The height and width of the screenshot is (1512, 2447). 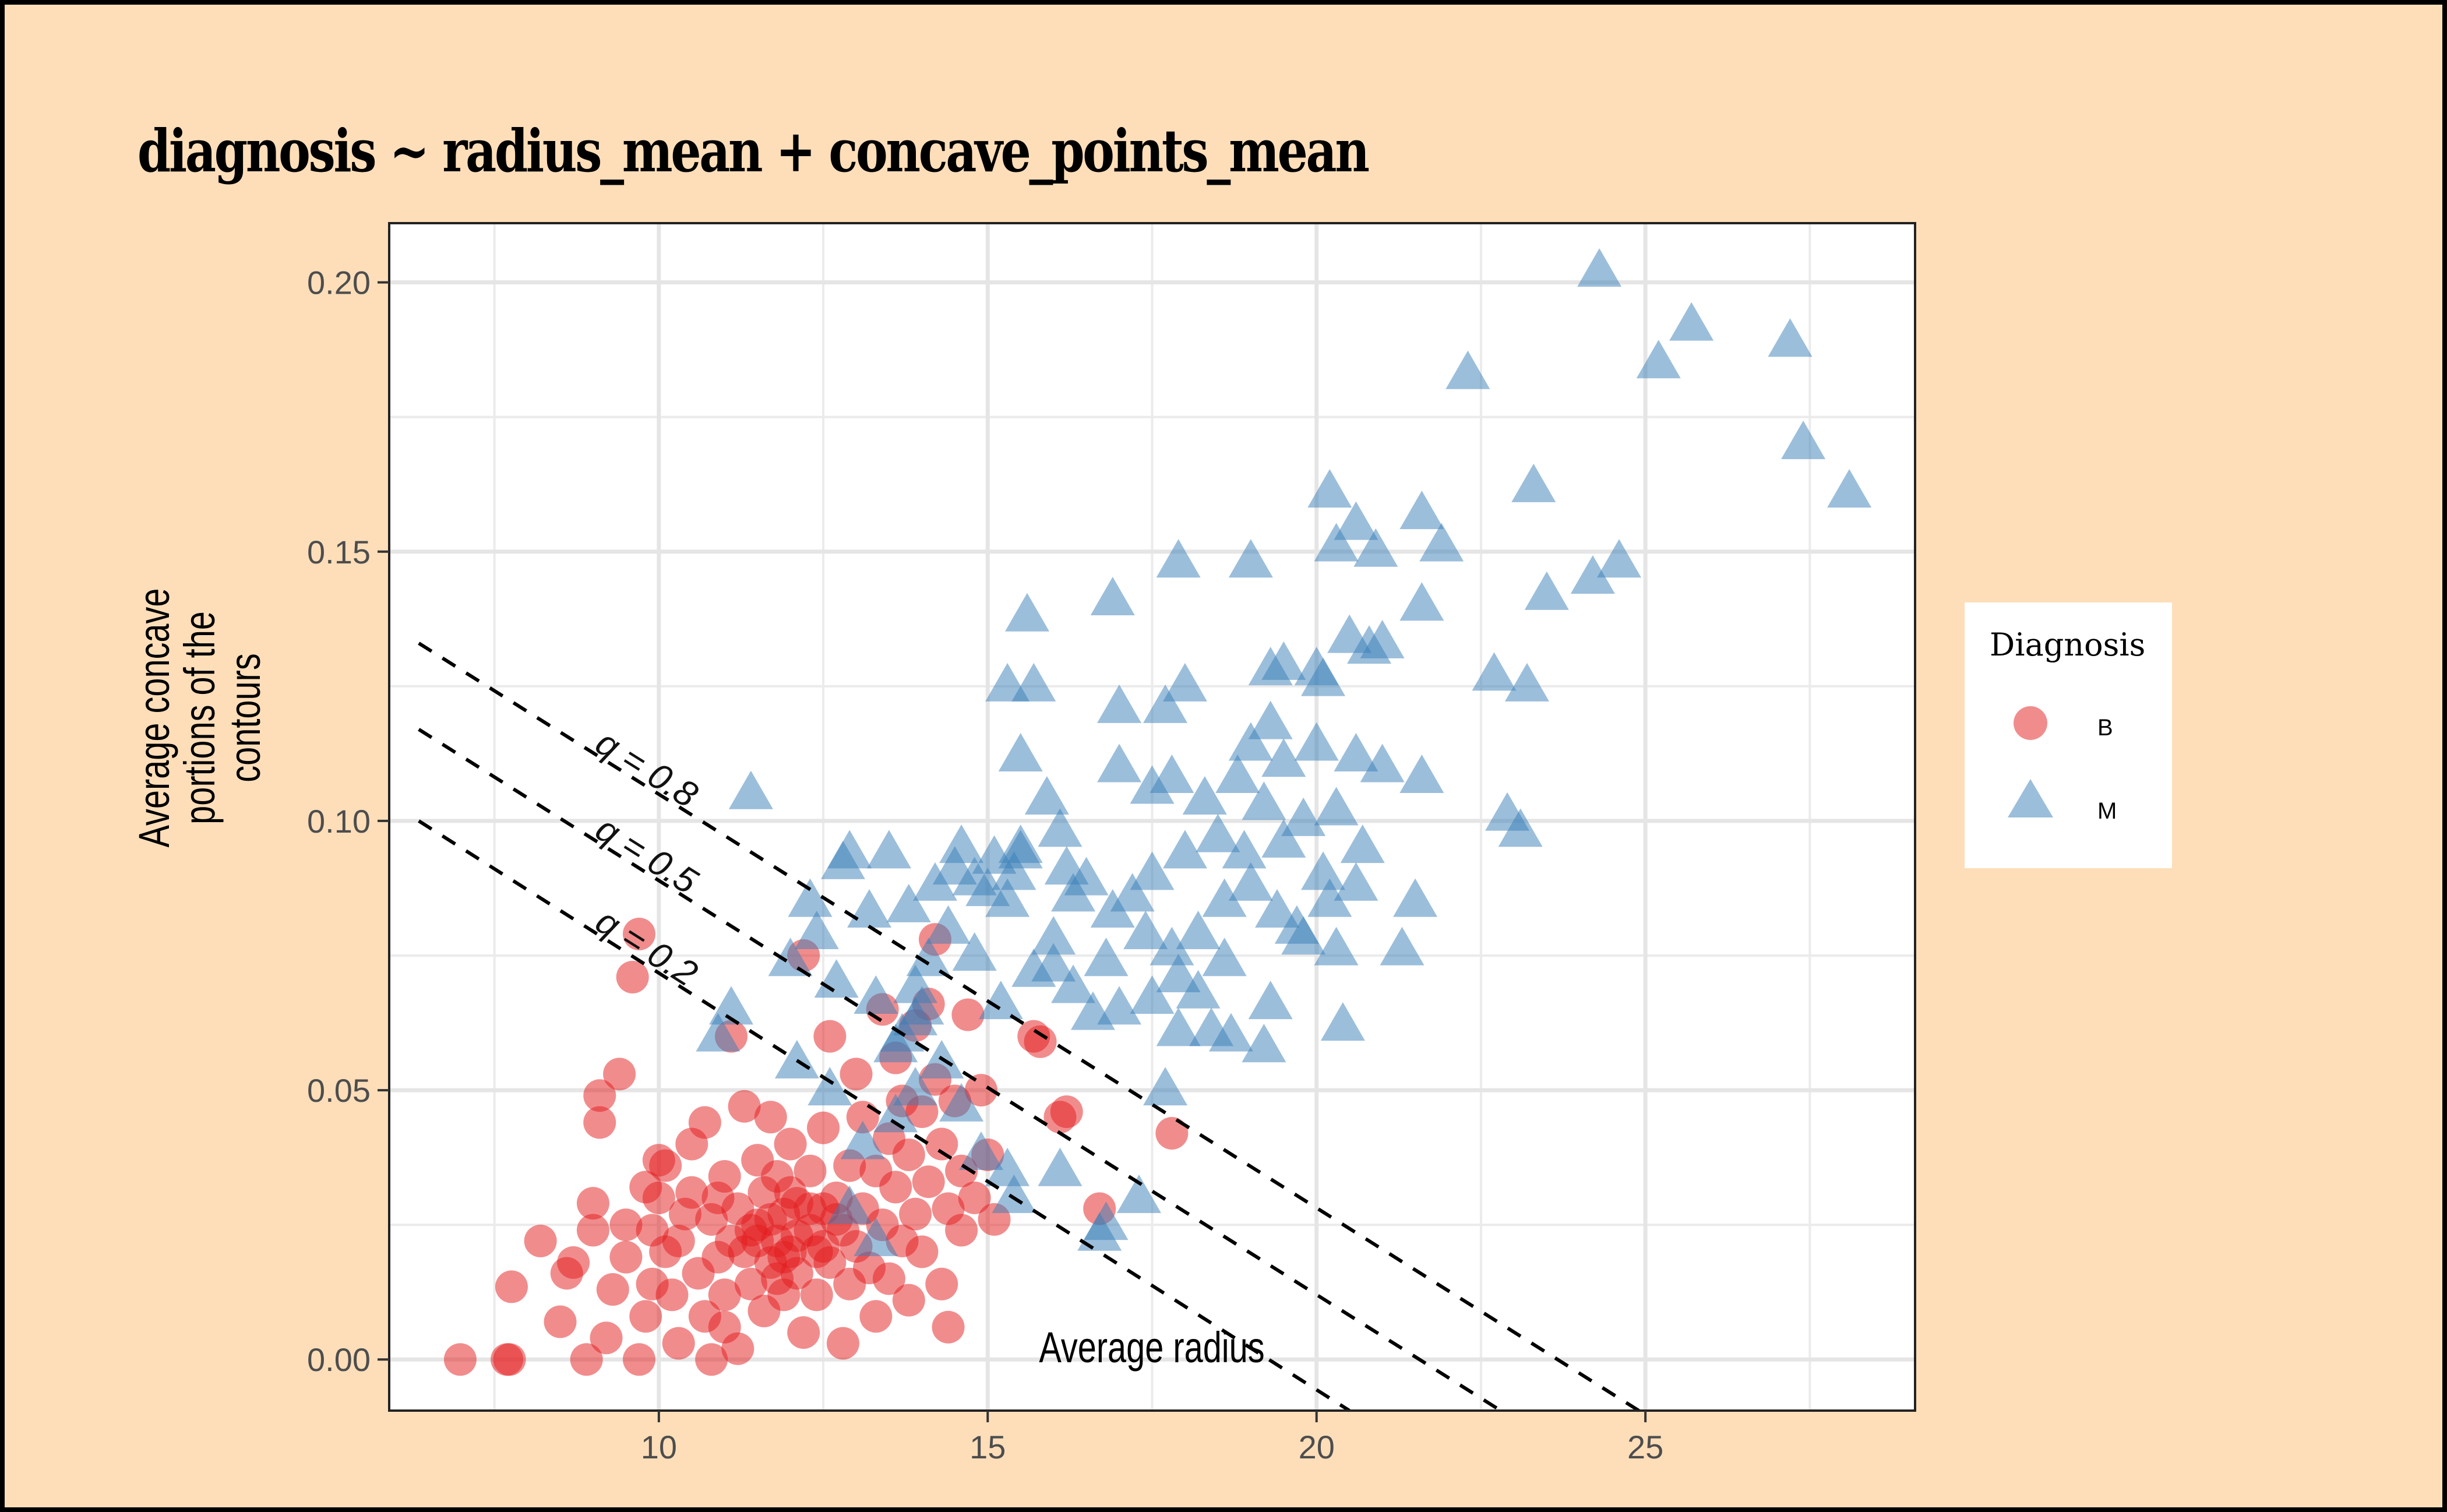 I want to click on x-tick-label: 20, so click(x=1317, y=1447).